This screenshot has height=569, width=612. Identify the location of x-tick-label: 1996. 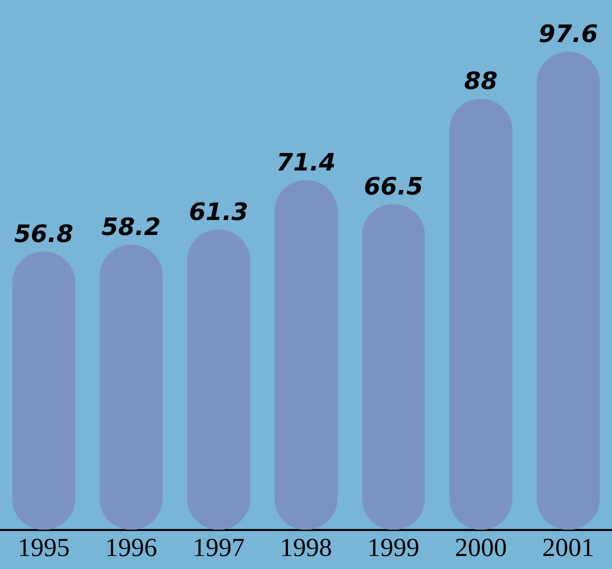
(131, 547).